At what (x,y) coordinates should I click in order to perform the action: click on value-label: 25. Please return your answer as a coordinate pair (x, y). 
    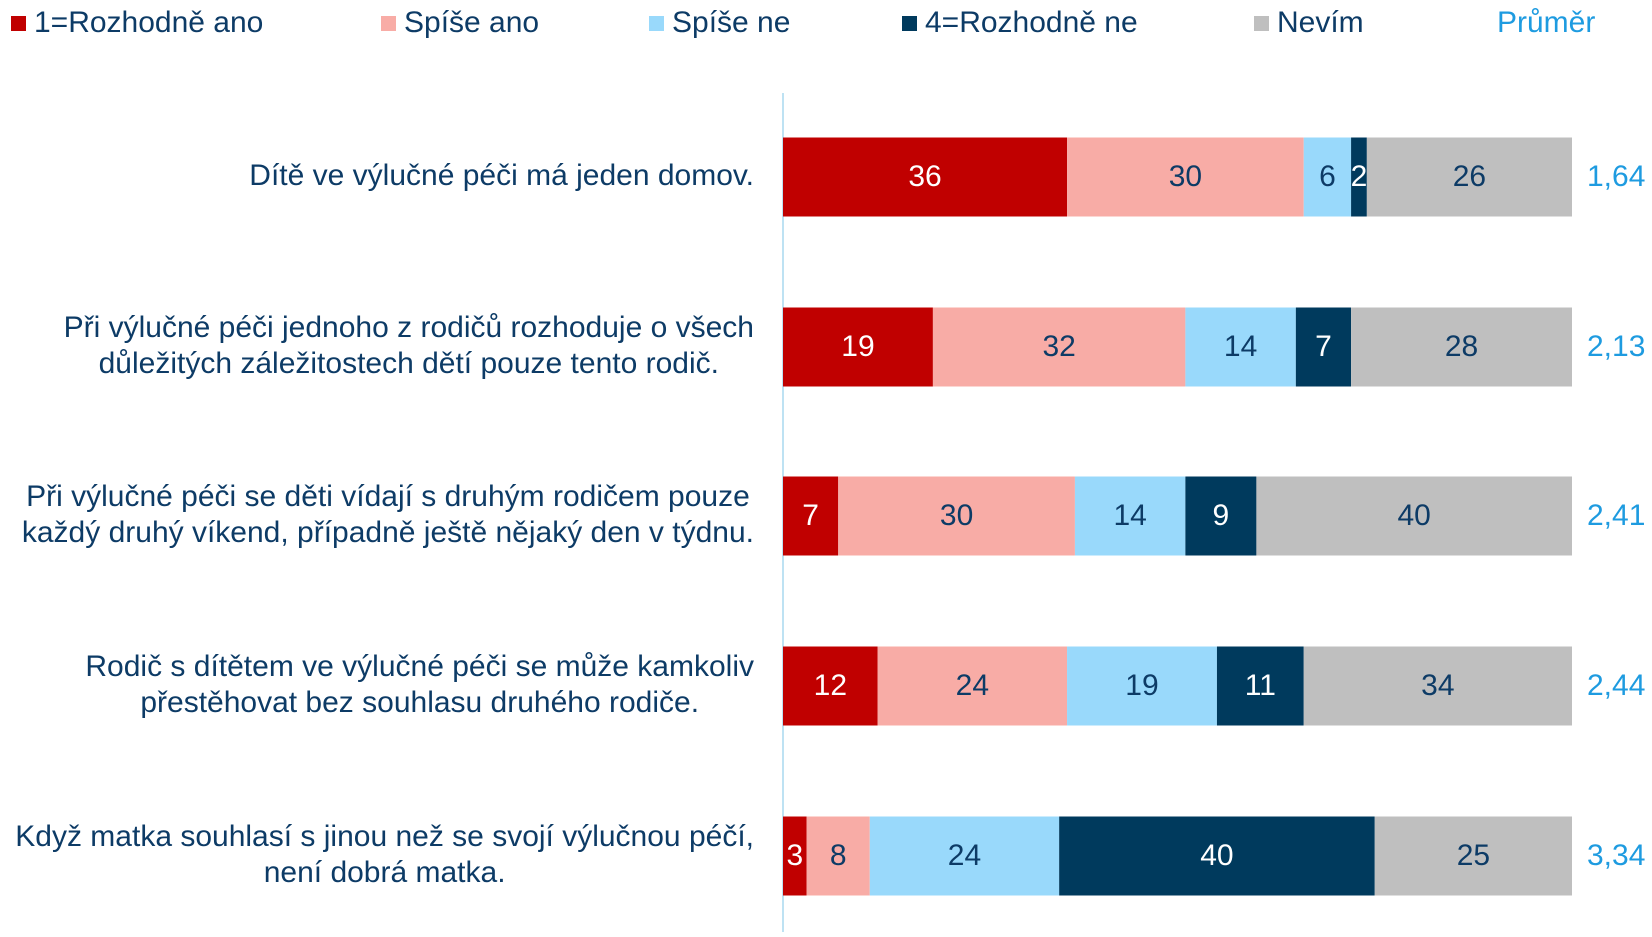
    Looking at the image, I should click on (1473, 855).